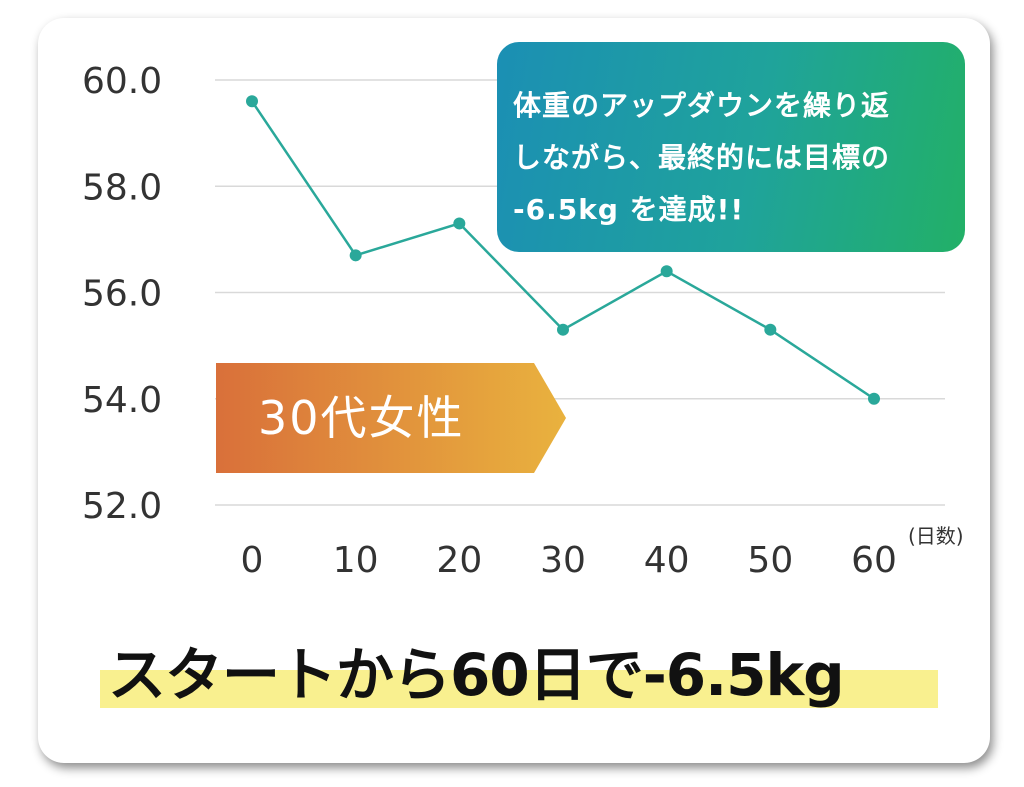  I want to click on x-tick-label: 40, so click(667, 560).